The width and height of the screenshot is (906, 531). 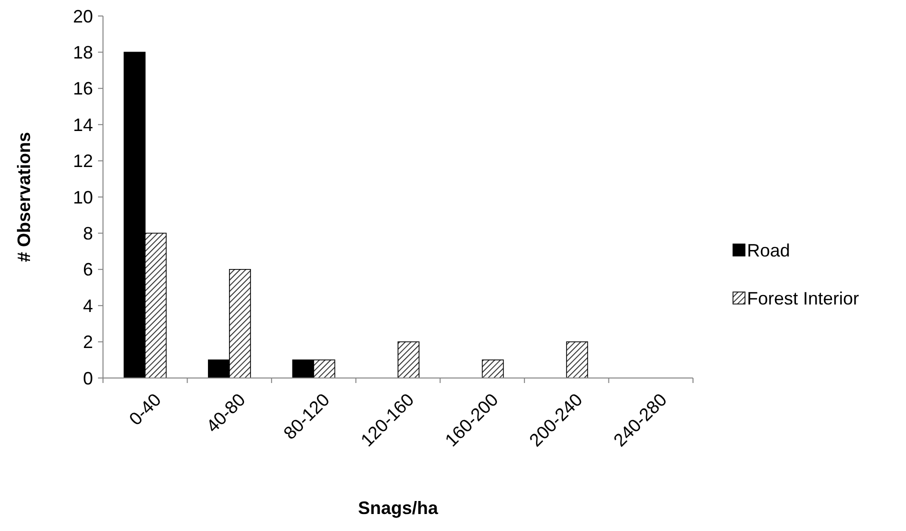 What do you see at coordinates (82, 52) in the screenshot?
I see `y-tick-label: 18` at bounding box center [82, 52].